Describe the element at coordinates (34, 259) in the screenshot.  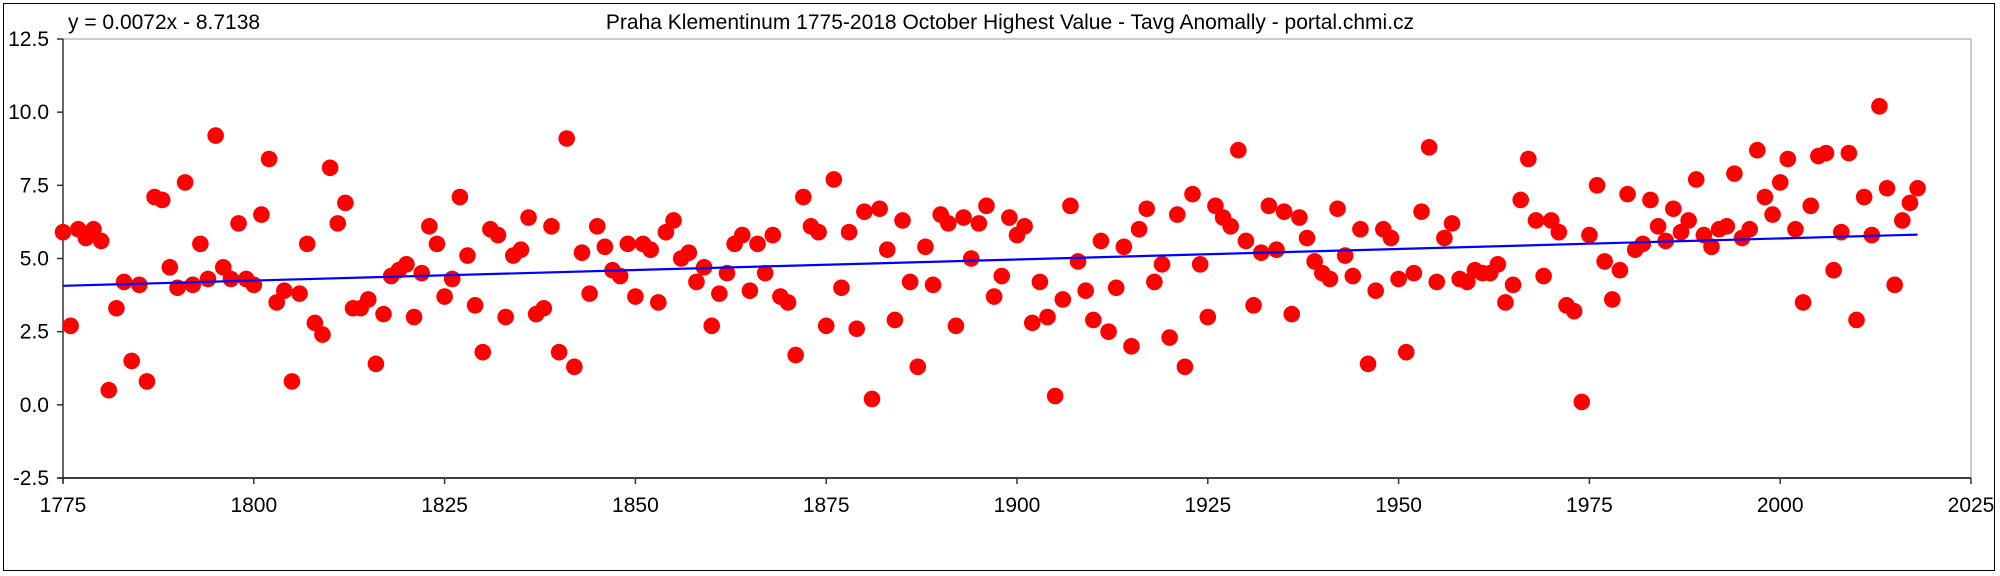
I see `y-tick-label: 5.0` at that location.